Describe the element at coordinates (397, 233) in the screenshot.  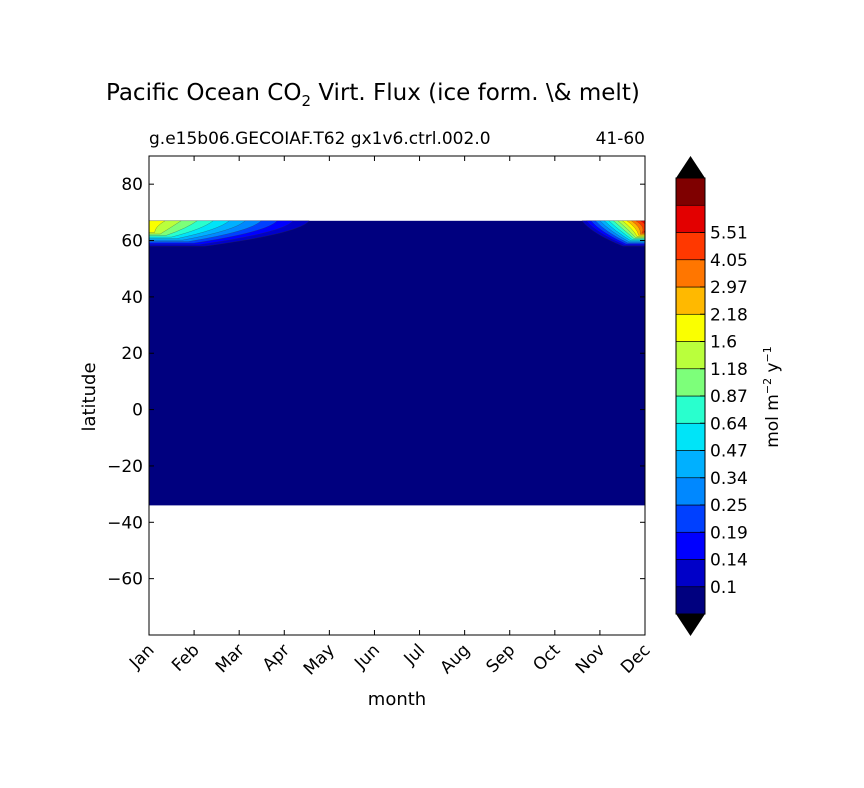
I see `ice-flux-contours` at that location.